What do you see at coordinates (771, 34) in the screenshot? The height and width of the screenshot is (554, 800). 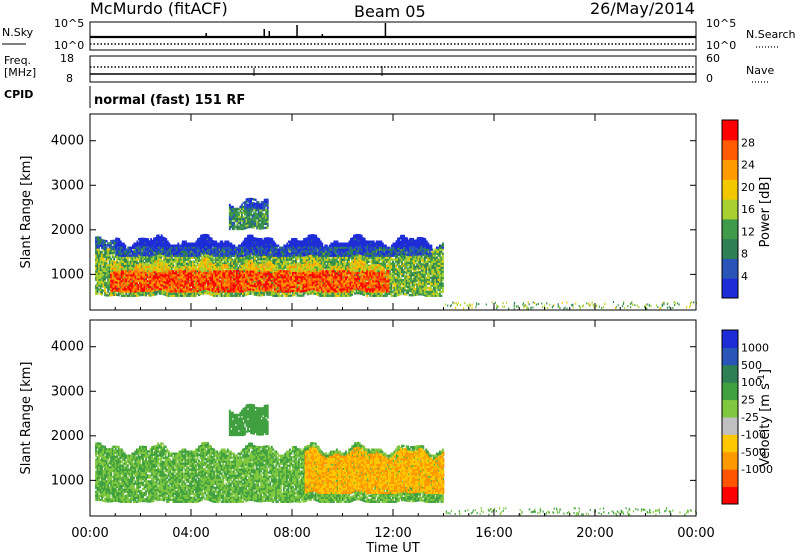 I see `nsearch-label: N.Search` at bounding box center [771, 34].